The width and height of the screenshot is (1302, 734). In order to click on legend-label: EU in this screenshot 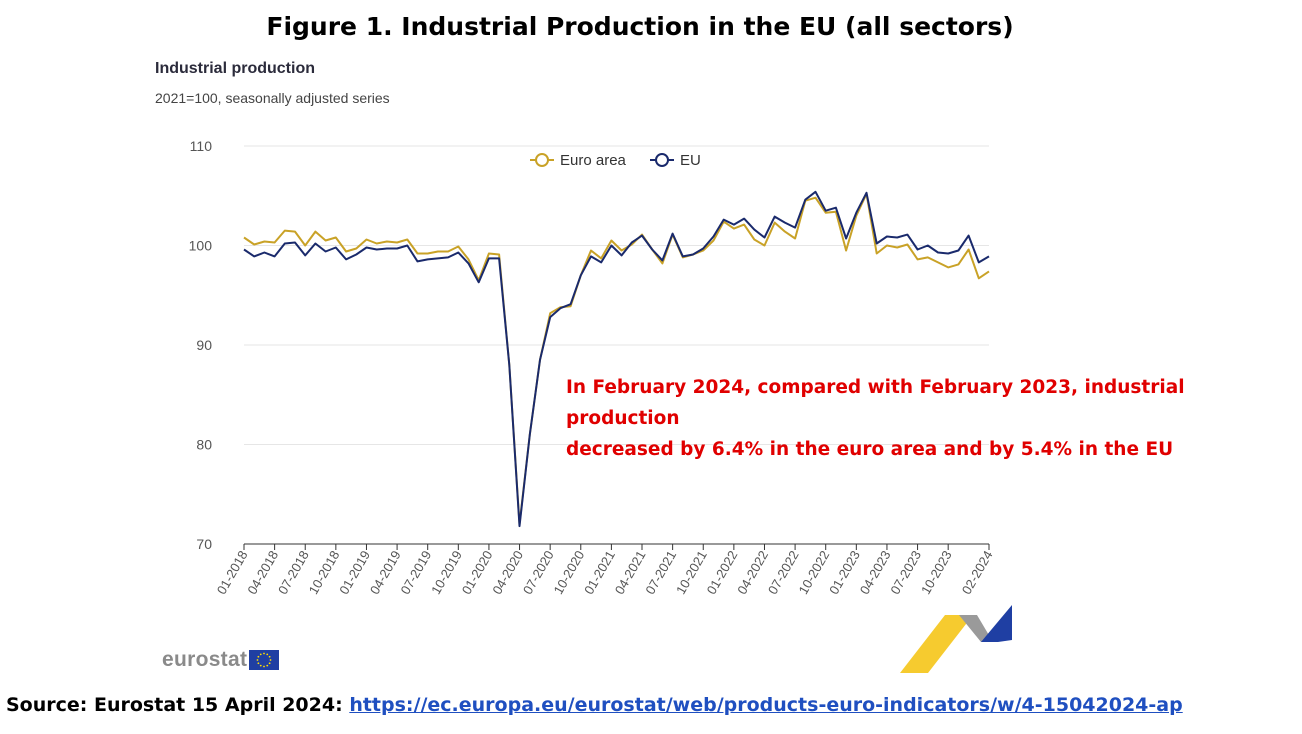, I will do `click(690, 160)`.